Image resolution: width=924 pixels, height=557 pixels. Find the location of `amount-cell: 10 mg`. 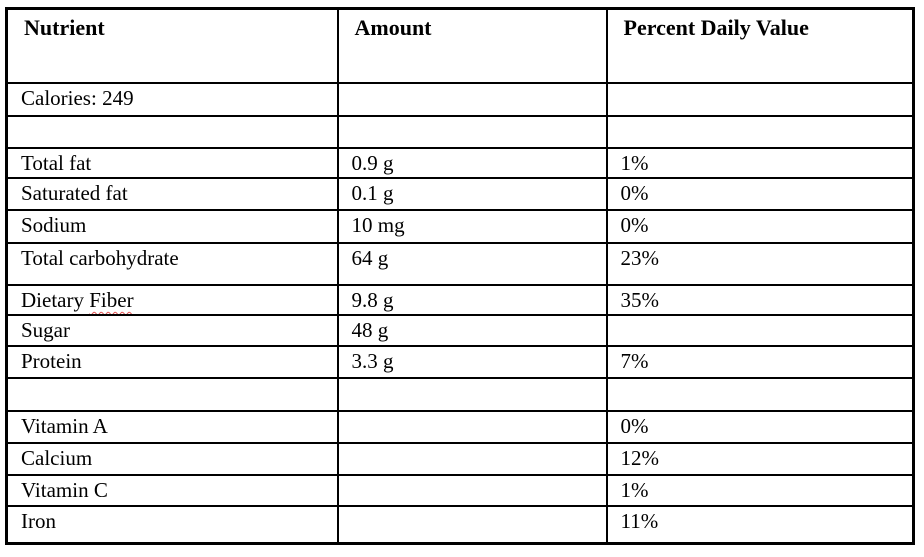

amount-cell: 10 mg is located at coordinates (472, 226).